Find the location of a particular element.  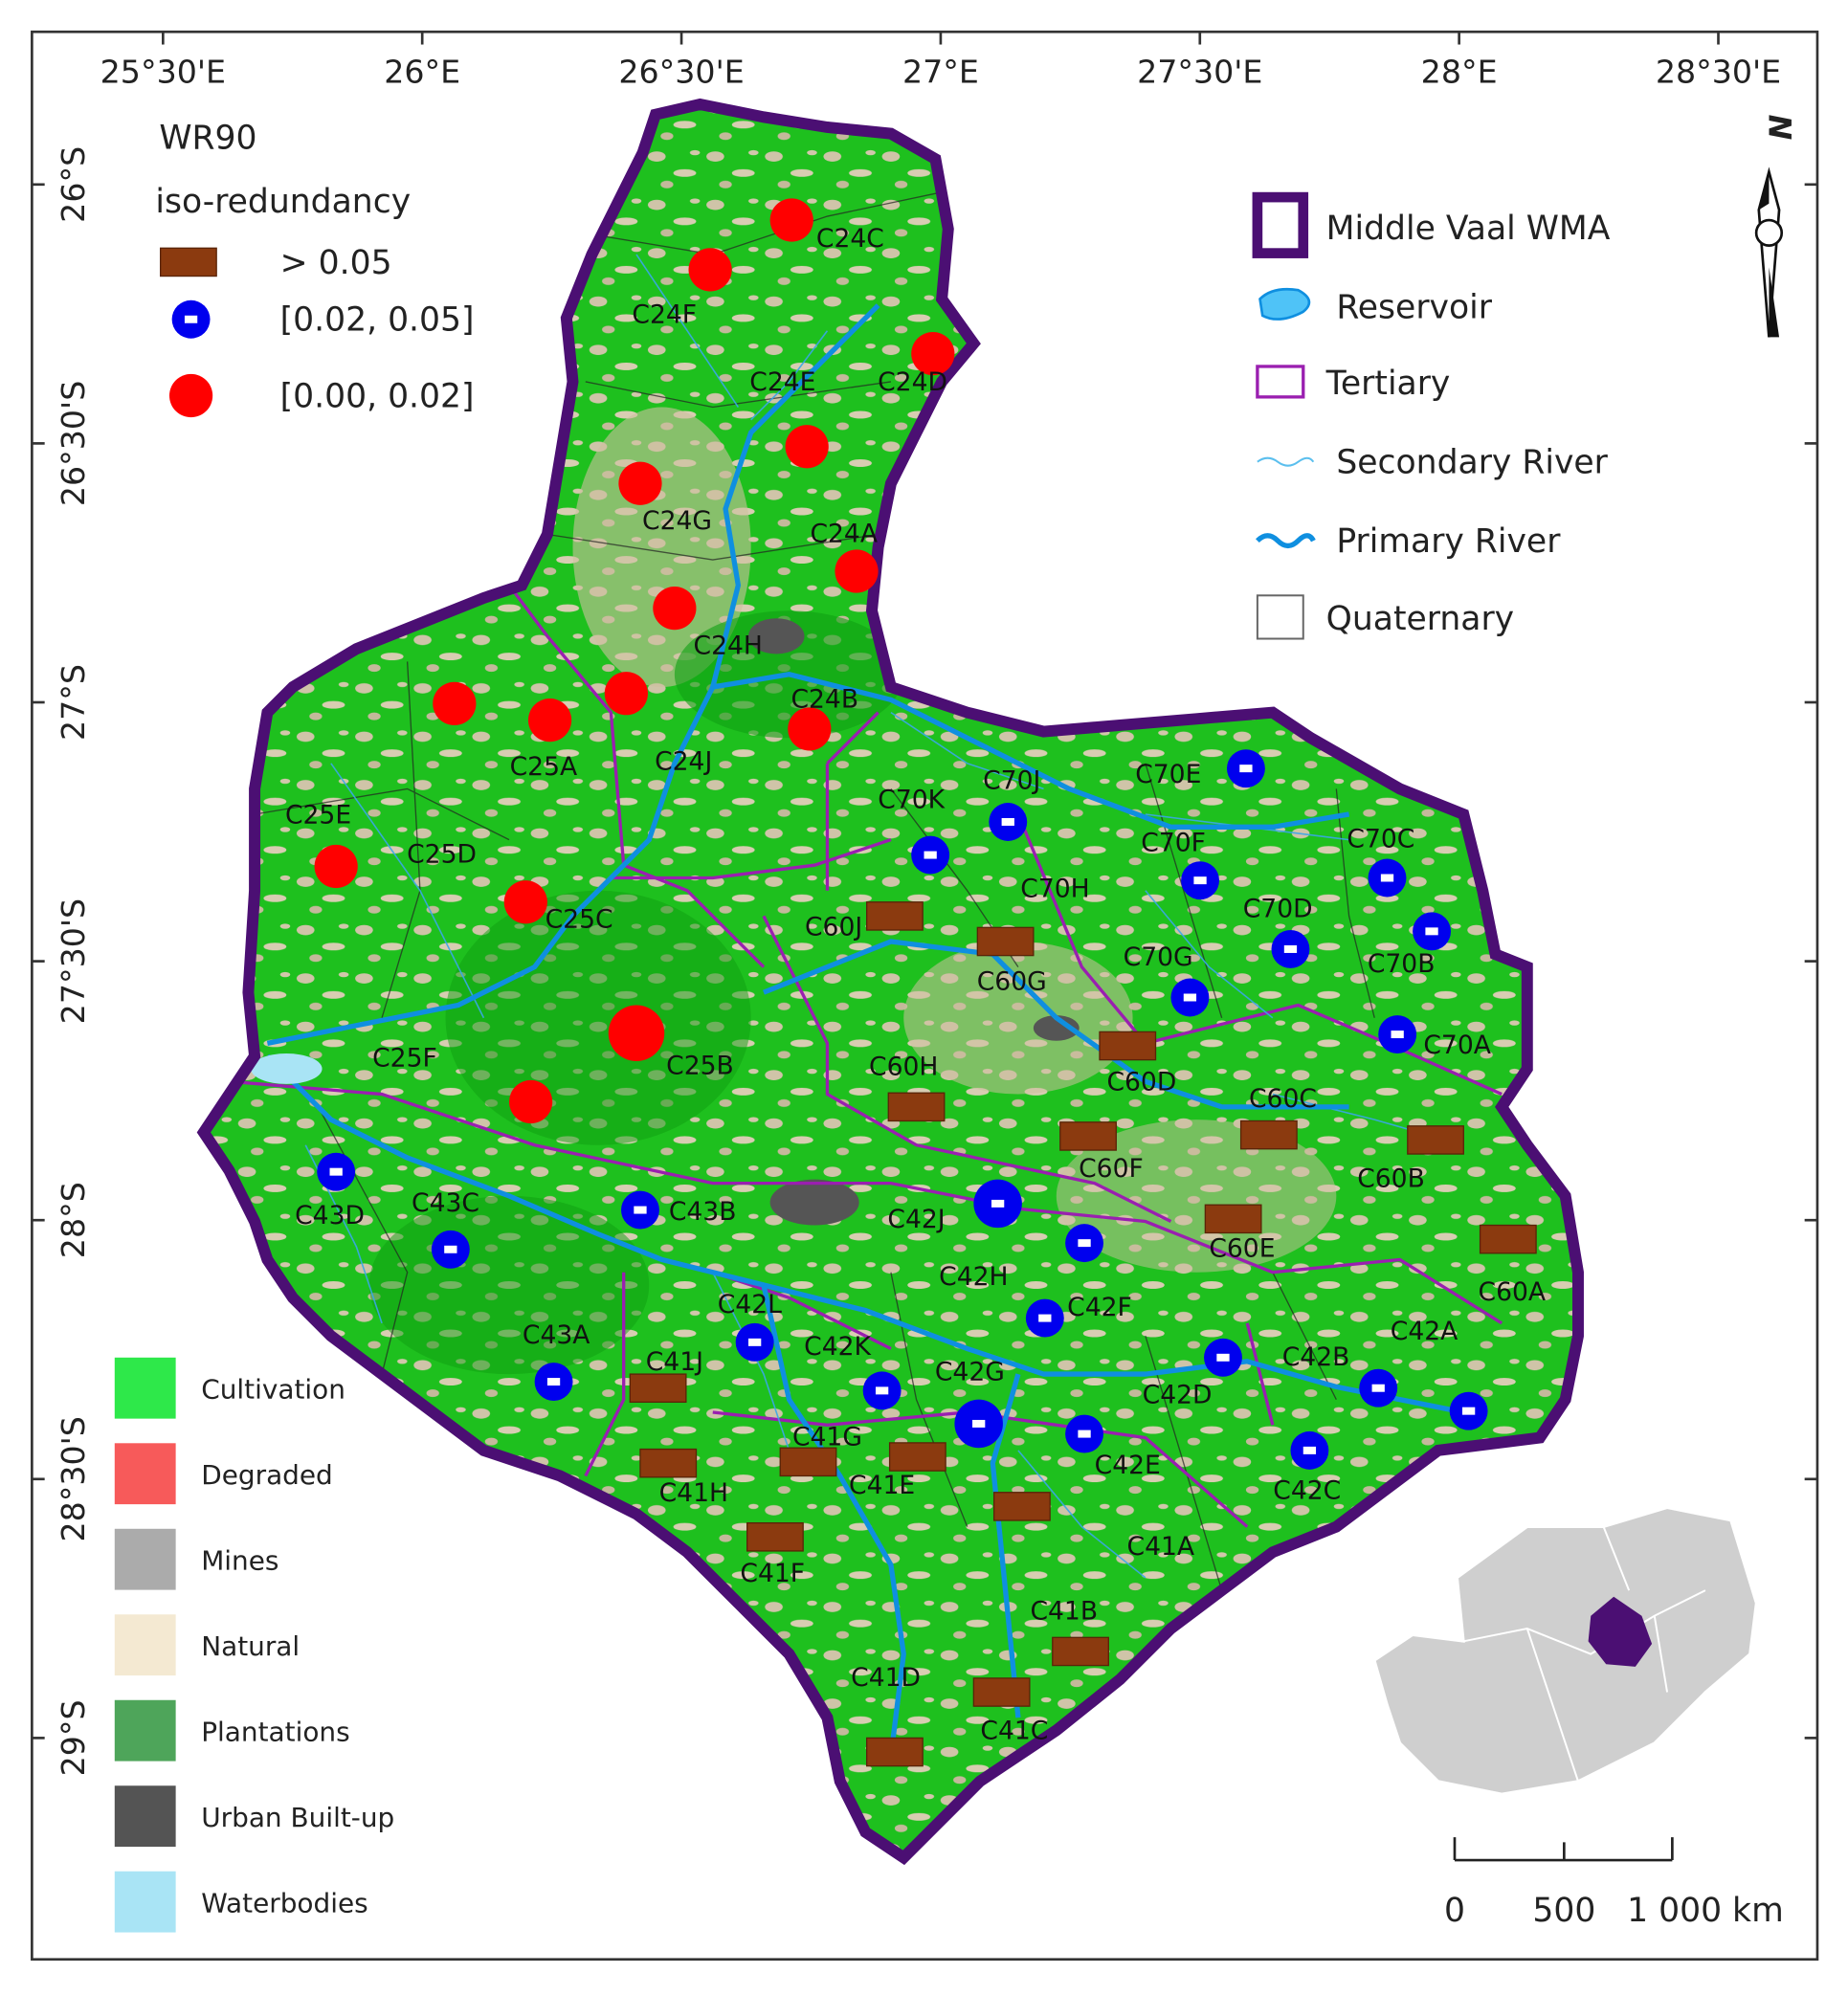

catchment-label: C41H is located at coordinates (694, 1493).